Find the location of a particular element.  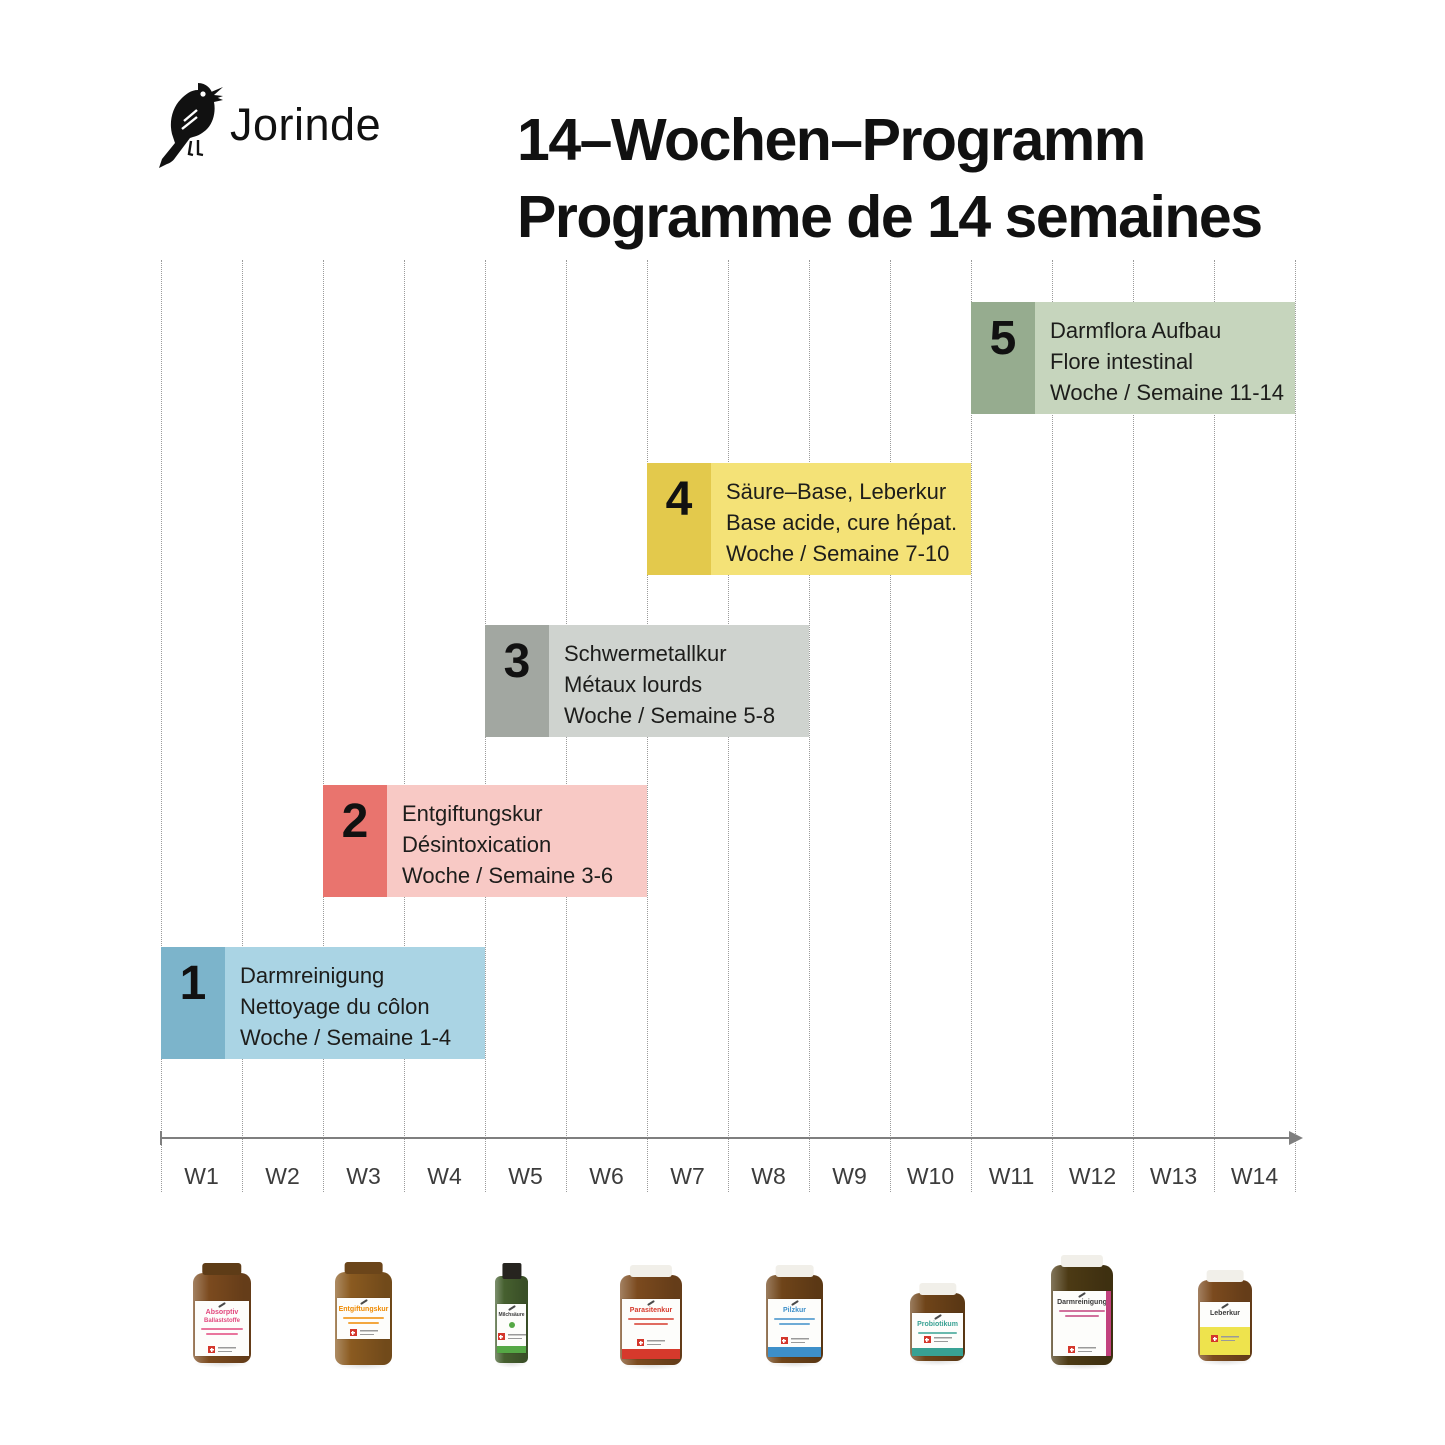

bottle-jar: Leberkur is located at coordinates (1225, 1320).